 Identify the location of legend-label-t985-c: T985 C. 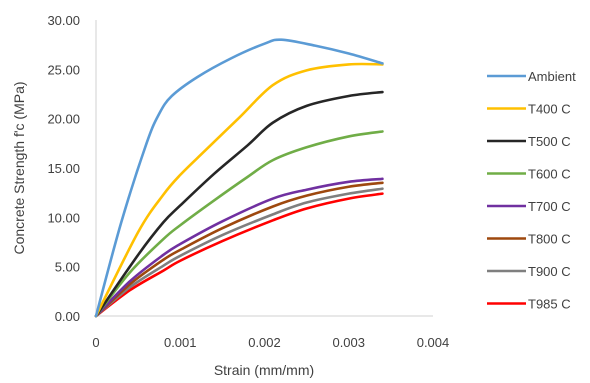
(549, 304).